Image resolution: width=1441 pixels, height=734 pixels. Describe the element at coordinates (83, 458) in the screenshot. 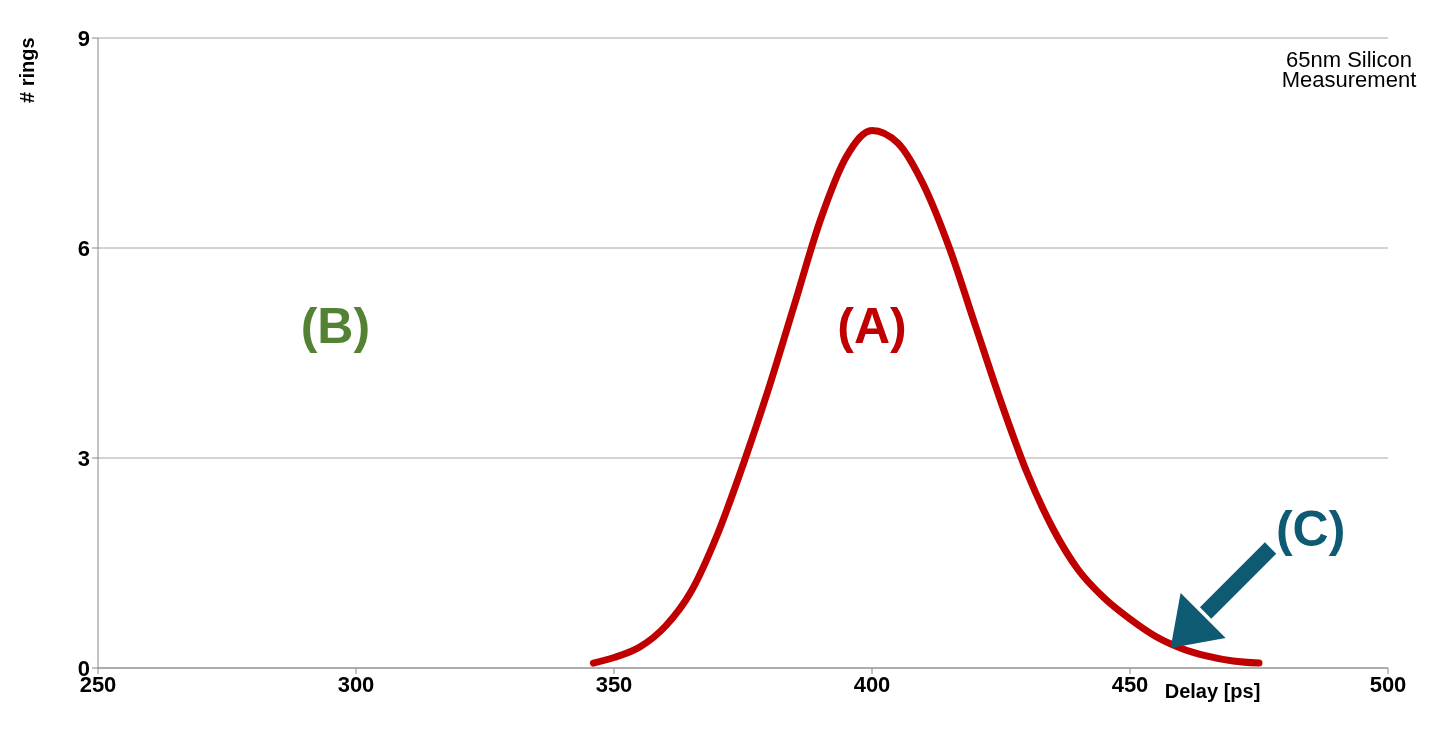

I see `y-tick-label: 3` at that location.